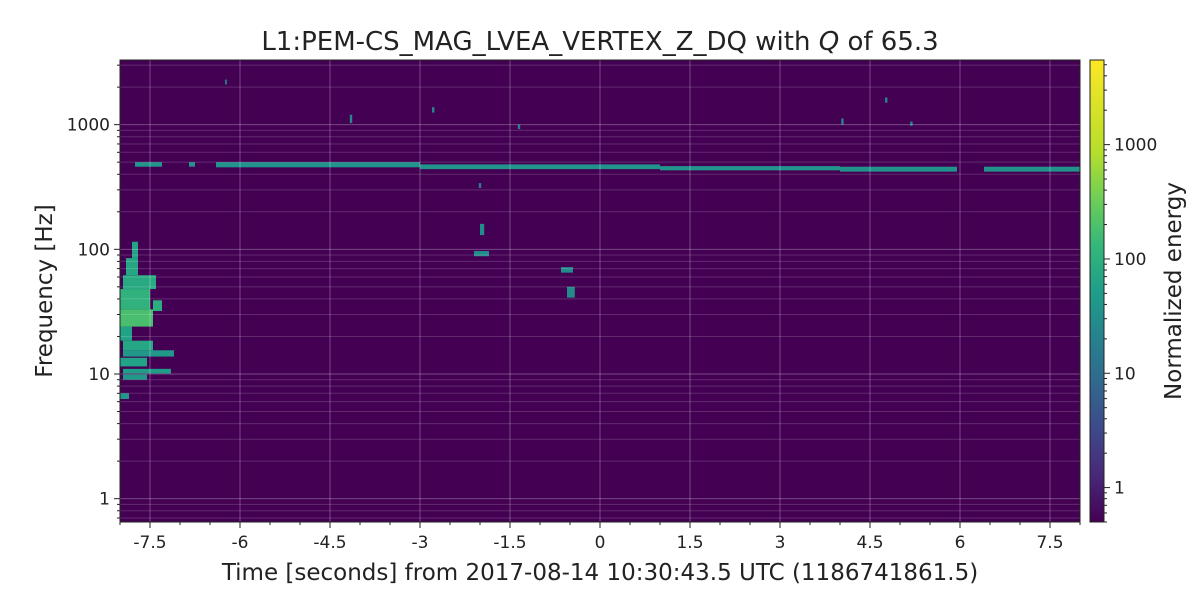  I want to click on x-tick-label: -1.5, so click(509, 543).